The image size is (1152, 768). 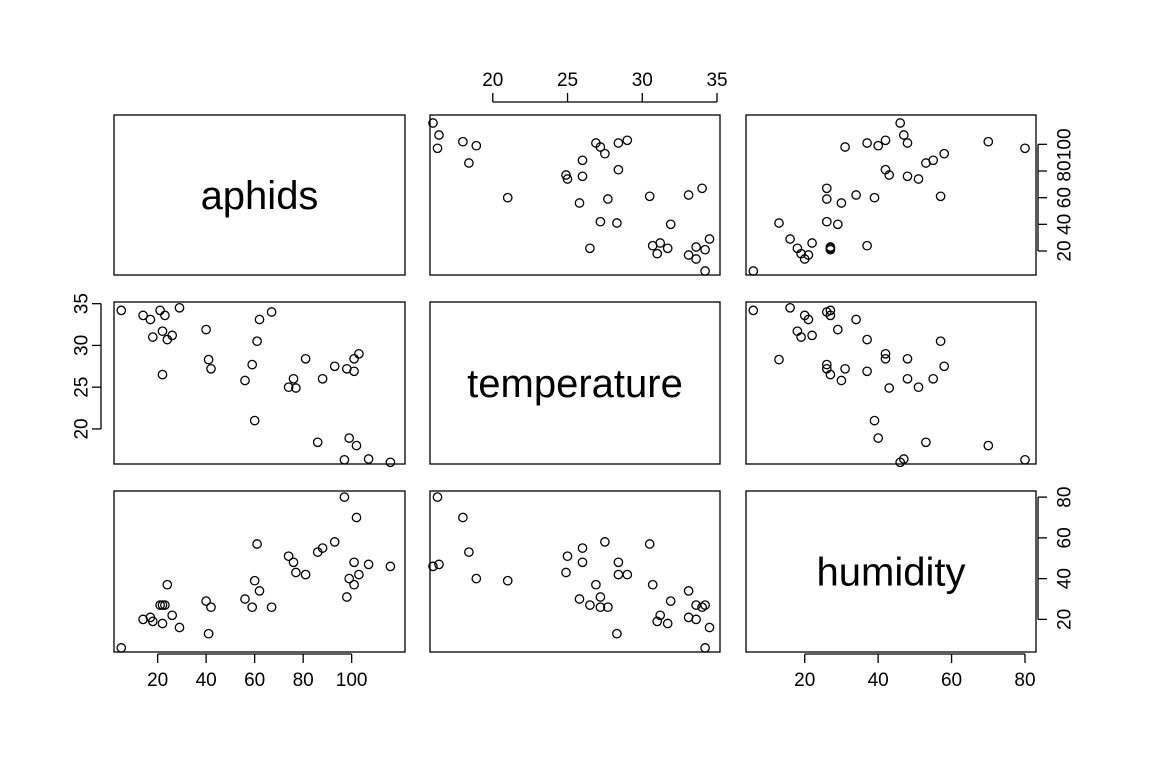 I want to click on tick-label: 20, so click(x=82, y=428).